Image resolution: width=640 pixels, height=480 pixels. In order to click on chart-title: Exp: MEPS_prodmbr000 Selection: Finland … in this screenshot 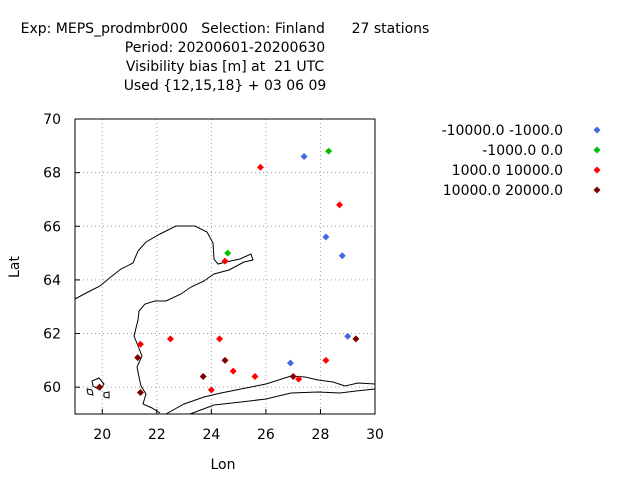, I will do `click(225, 58)`.